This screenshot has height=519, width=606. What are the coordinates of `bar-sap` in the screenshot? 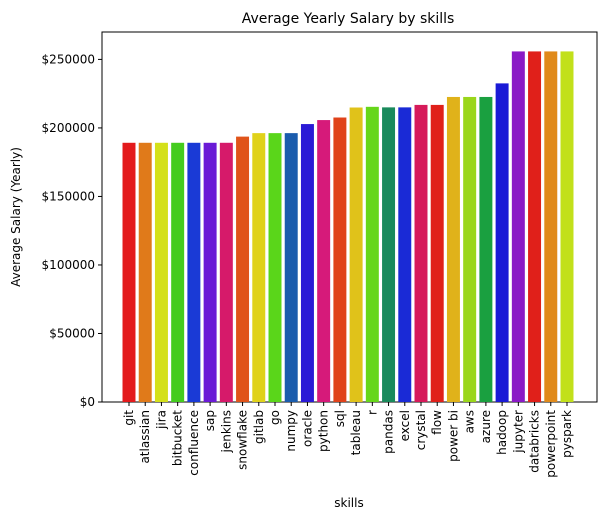 It's located at (210, 272).